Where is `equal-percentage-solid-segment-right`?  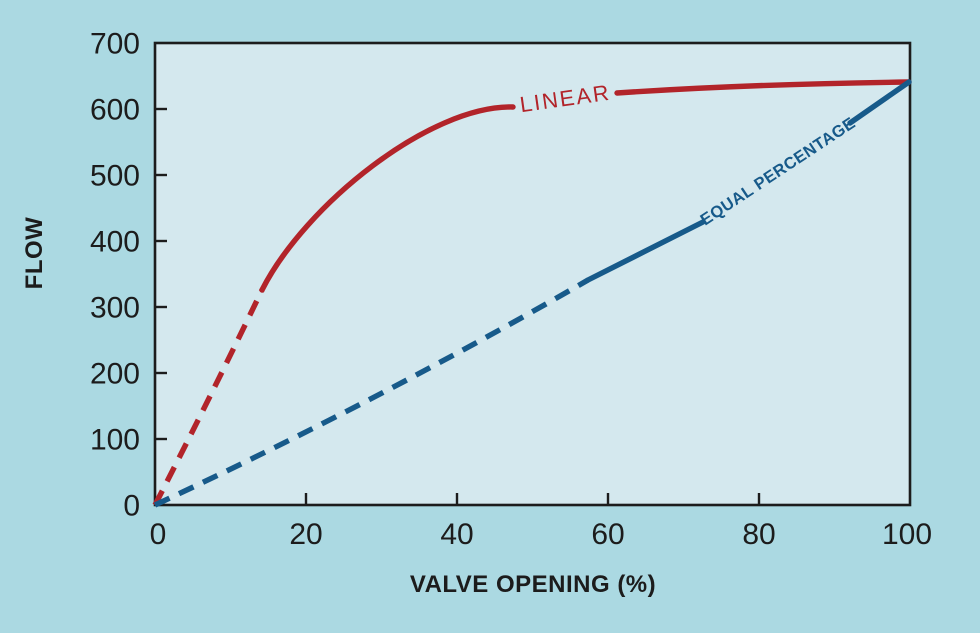
equal-percentage-solid-segment-right is located at coordinates (879, 102).